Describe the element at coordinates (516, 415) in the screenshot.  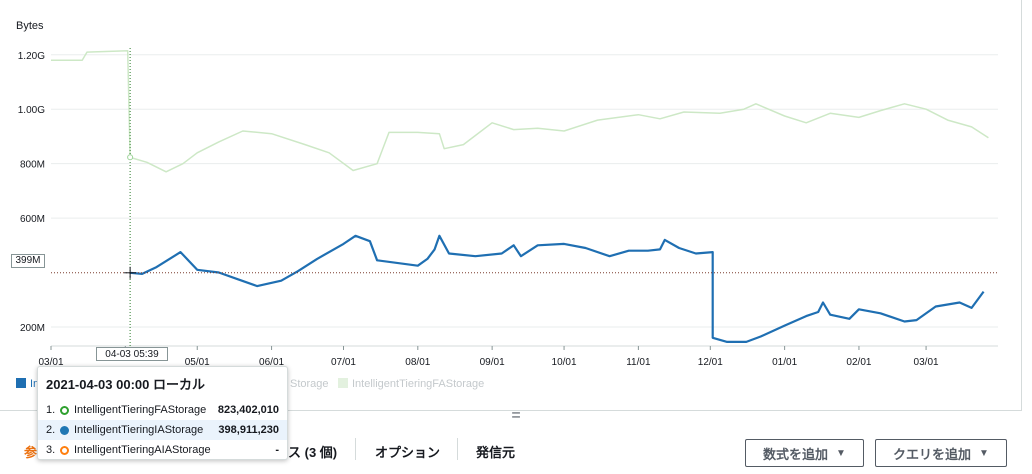
I see `panel-resize-handle: =` at that location.